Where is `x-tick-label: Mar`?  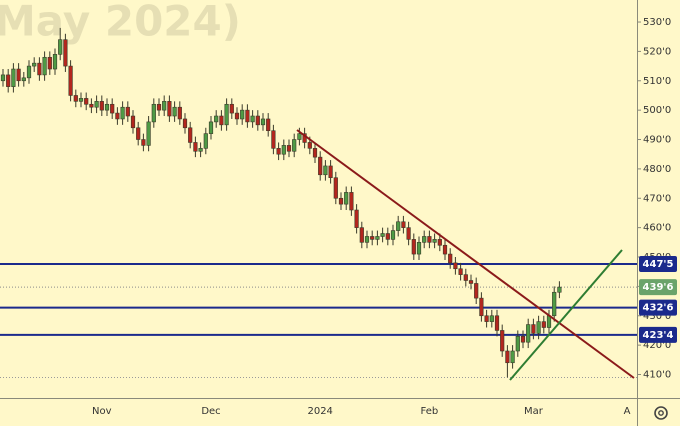
x-tick-label: Mar is located at coordinates (534, 411).